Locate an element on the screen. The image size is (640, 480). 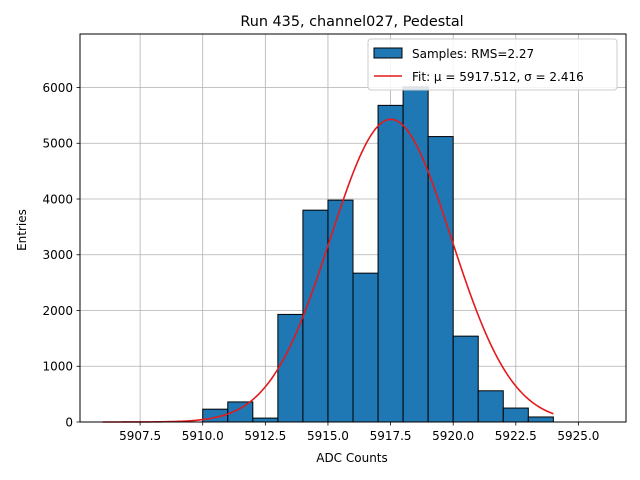
x-tick-label: 5907.5 is located at coordinates (140, 436).